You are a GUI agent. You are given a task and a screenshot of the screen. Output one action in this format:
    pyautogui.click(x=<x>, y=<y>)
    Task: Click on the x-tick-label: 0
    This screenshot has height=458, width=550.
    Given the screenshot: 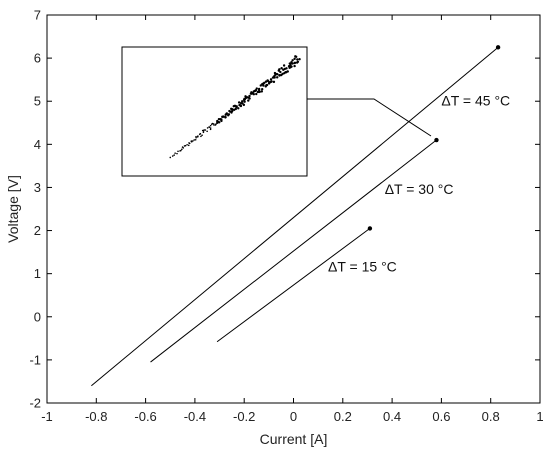 What is the action you would take?
    pyautogui.click(x=293, y=416)
    